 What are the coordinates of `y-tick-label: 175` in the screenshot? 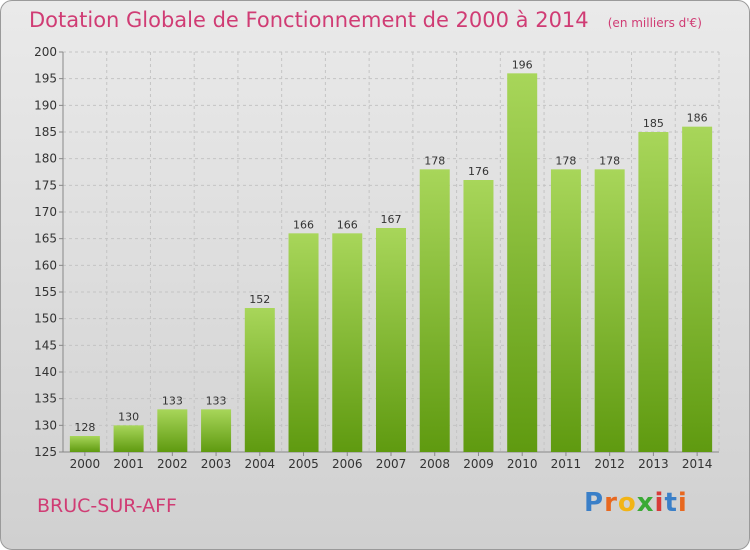 It's located at (45, 185).